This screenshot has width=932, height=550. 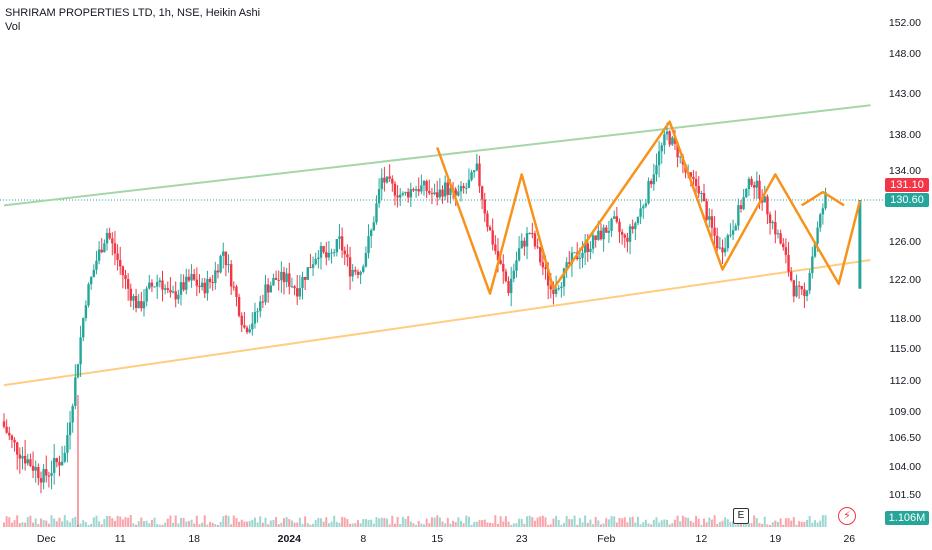 What do you see at coordinates (13, 27) in the screenshot?
I see `legend-vol: Vol` at bounding box center [13, 27].